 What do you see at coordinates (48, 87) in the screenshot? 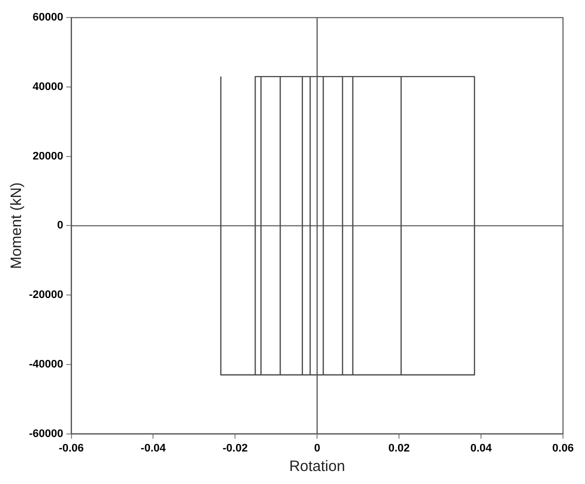
I see `y-tick-label: 40000` at bounding box center [48, 87].